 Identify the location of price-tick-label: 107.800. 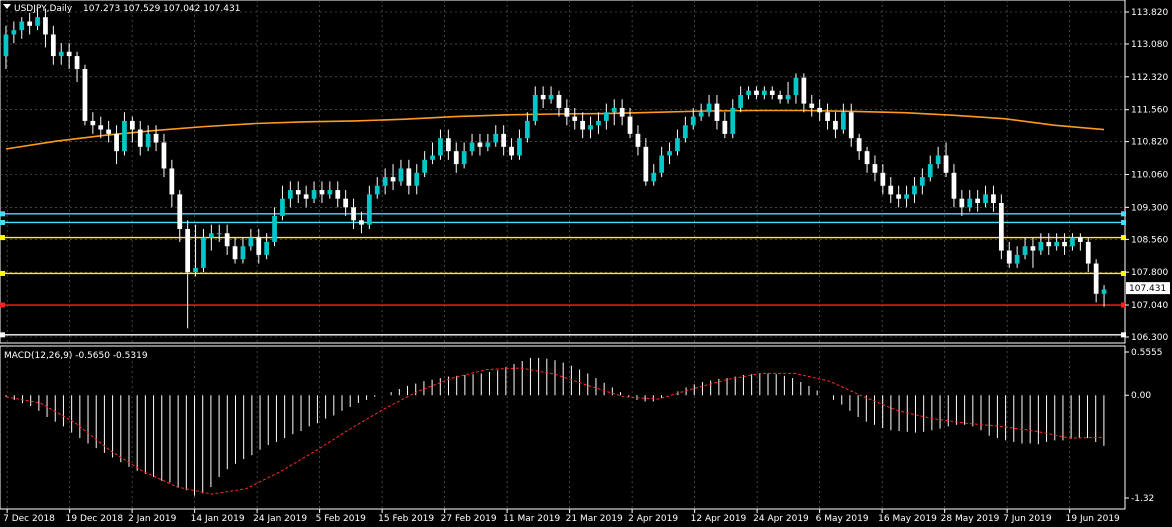
(1149, 273).